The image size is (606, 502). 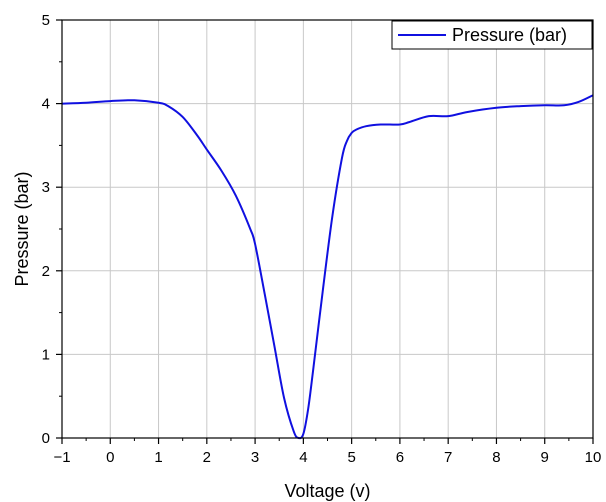 I want to click on x-tick-label: 8, so click(x=496, y=457).